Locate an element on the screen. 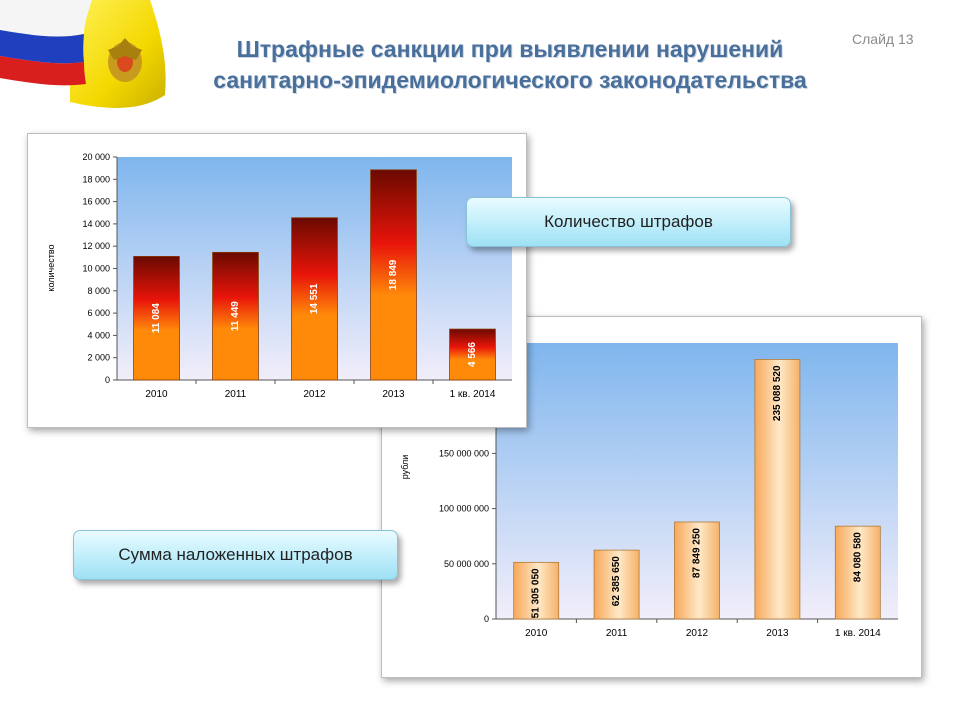  y-tick-label: 150 000 000 is located at coordinates (464, 453).